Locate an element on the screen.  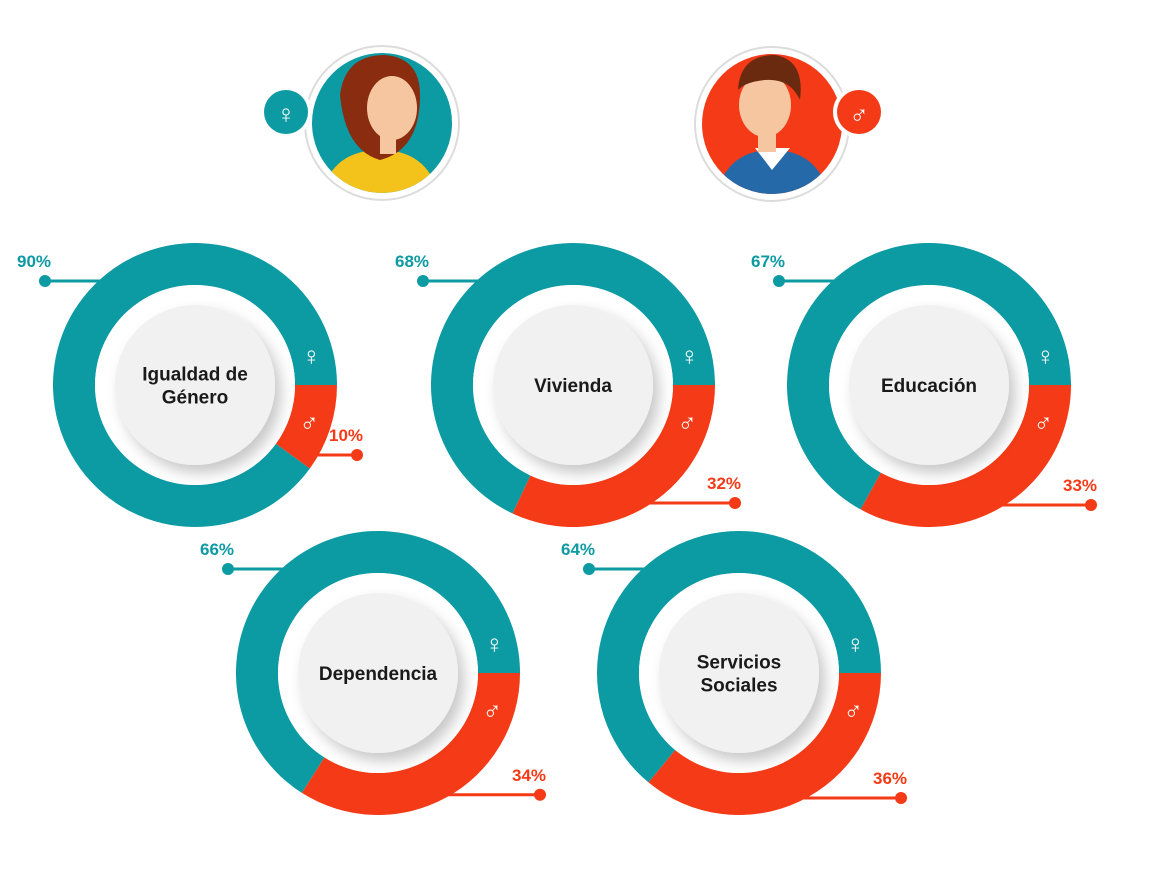
male-percent-label: 34% is located at coordinates (529, 775).